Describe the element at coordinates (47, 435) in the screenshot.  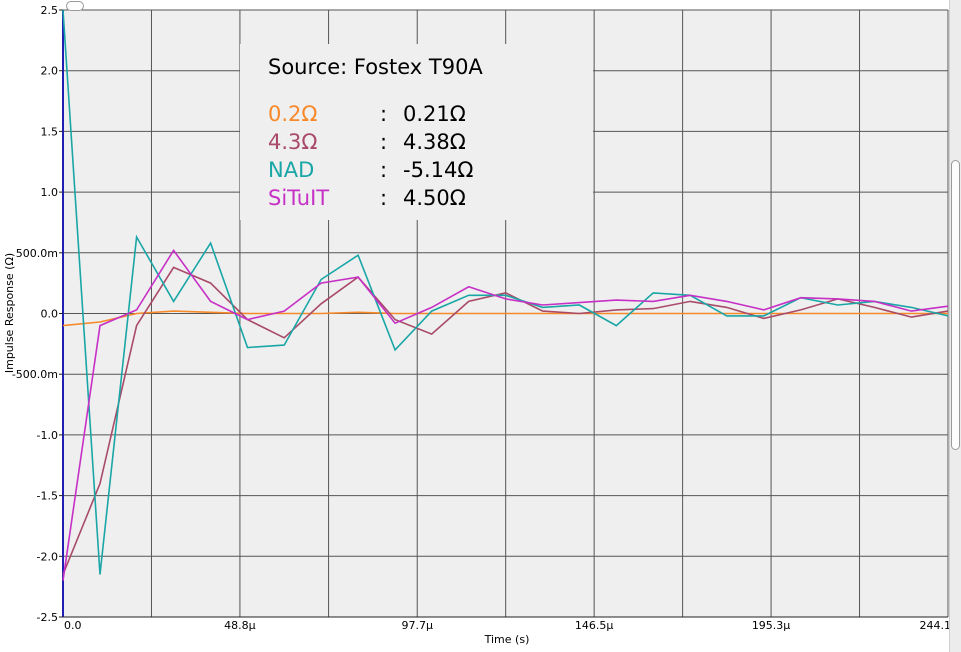
I see `y-tick-label: -1.0` at that location.